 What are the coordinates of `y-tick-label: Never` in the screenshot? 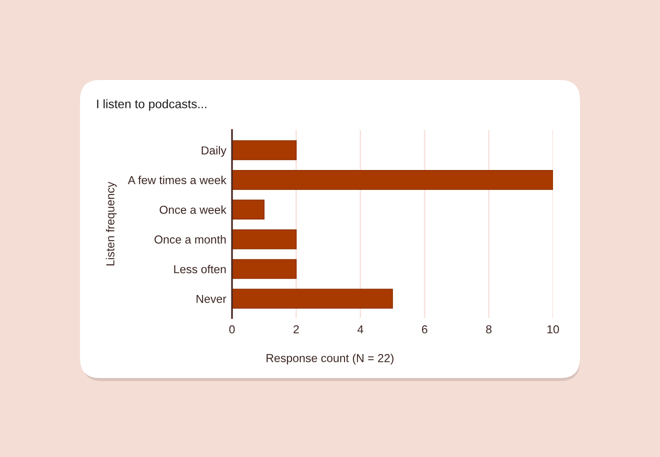 It's located at (211, 298).